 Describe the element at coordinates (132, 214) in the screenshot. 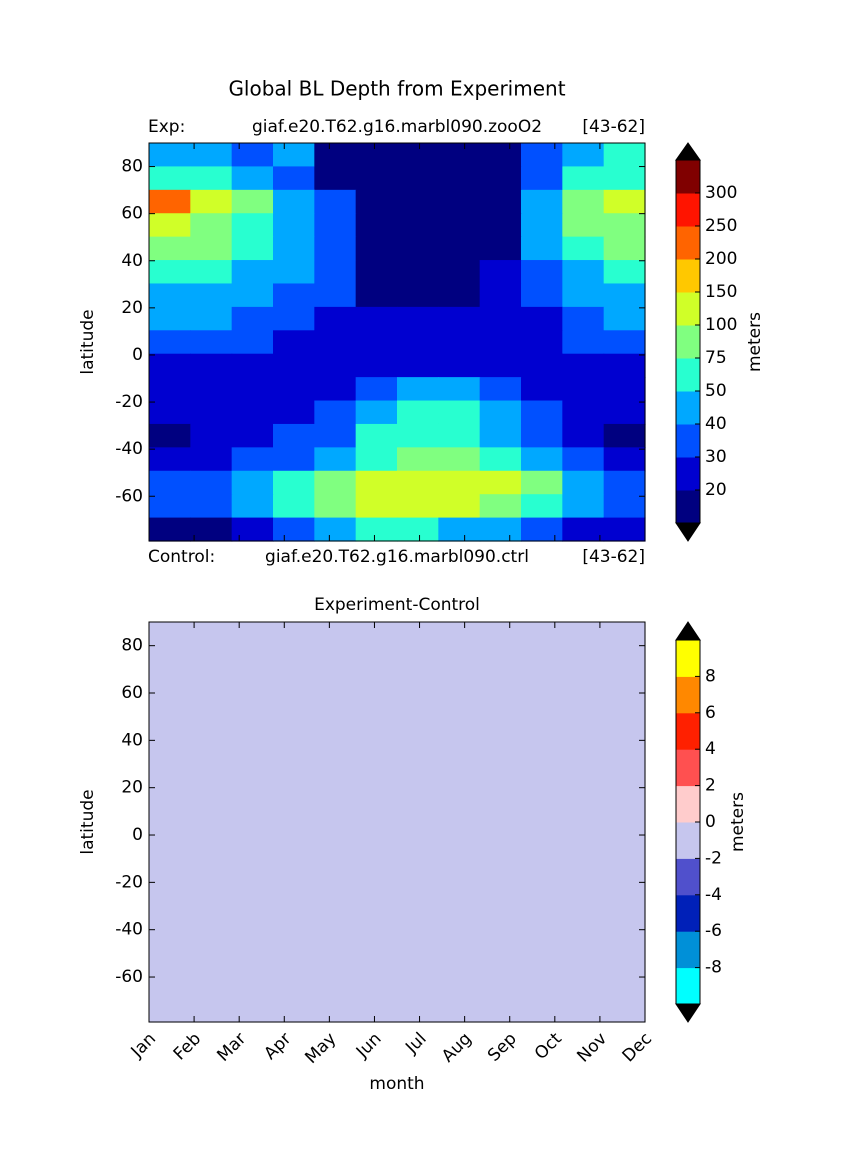

I see `y-tick-label: 60` at that location.